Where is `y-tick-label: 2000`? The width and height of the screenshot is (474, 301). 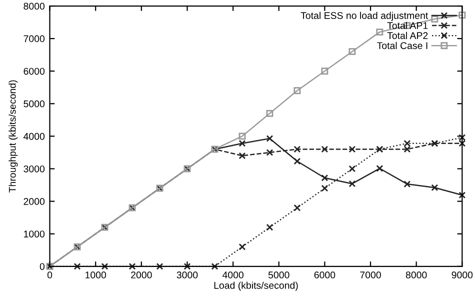 y-tick-label: 2000 is located at coordinates (34, 201).